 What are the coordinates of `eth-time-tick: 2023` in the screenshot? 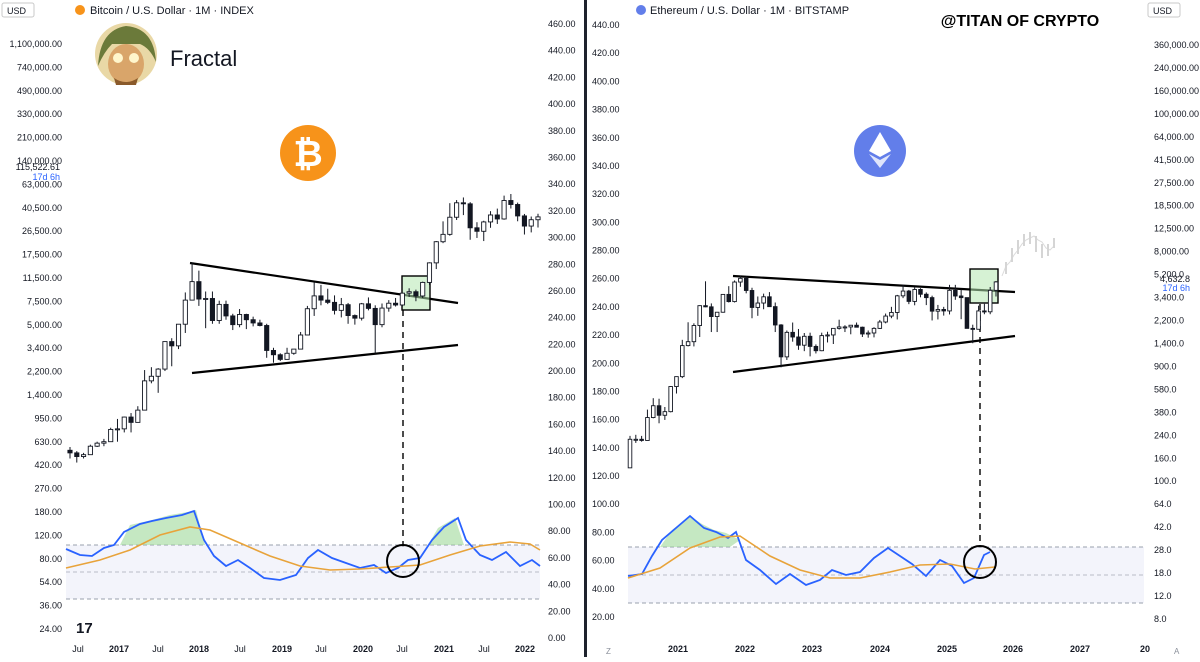 It's located at (812, 649).